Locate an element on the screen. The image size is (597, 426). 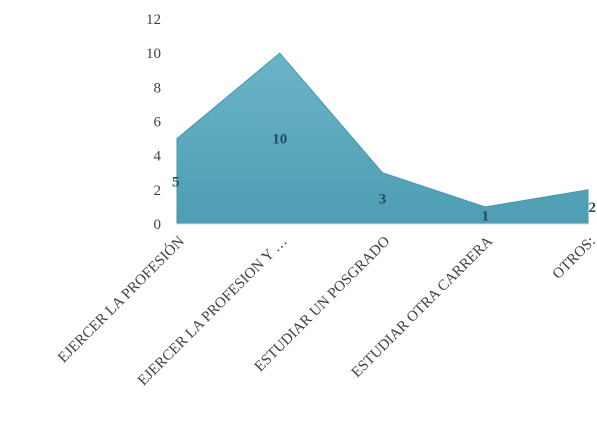
y-tick-label: 10 is located at coordinates (153, 54).